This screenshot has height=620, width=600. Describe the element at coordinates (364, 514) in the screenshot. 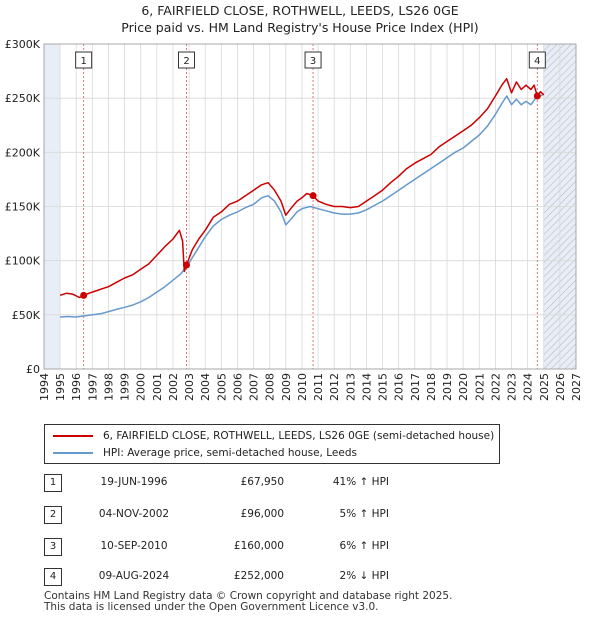

I see `sale-hpi-diff: 5% ↑ HPI` at that location.